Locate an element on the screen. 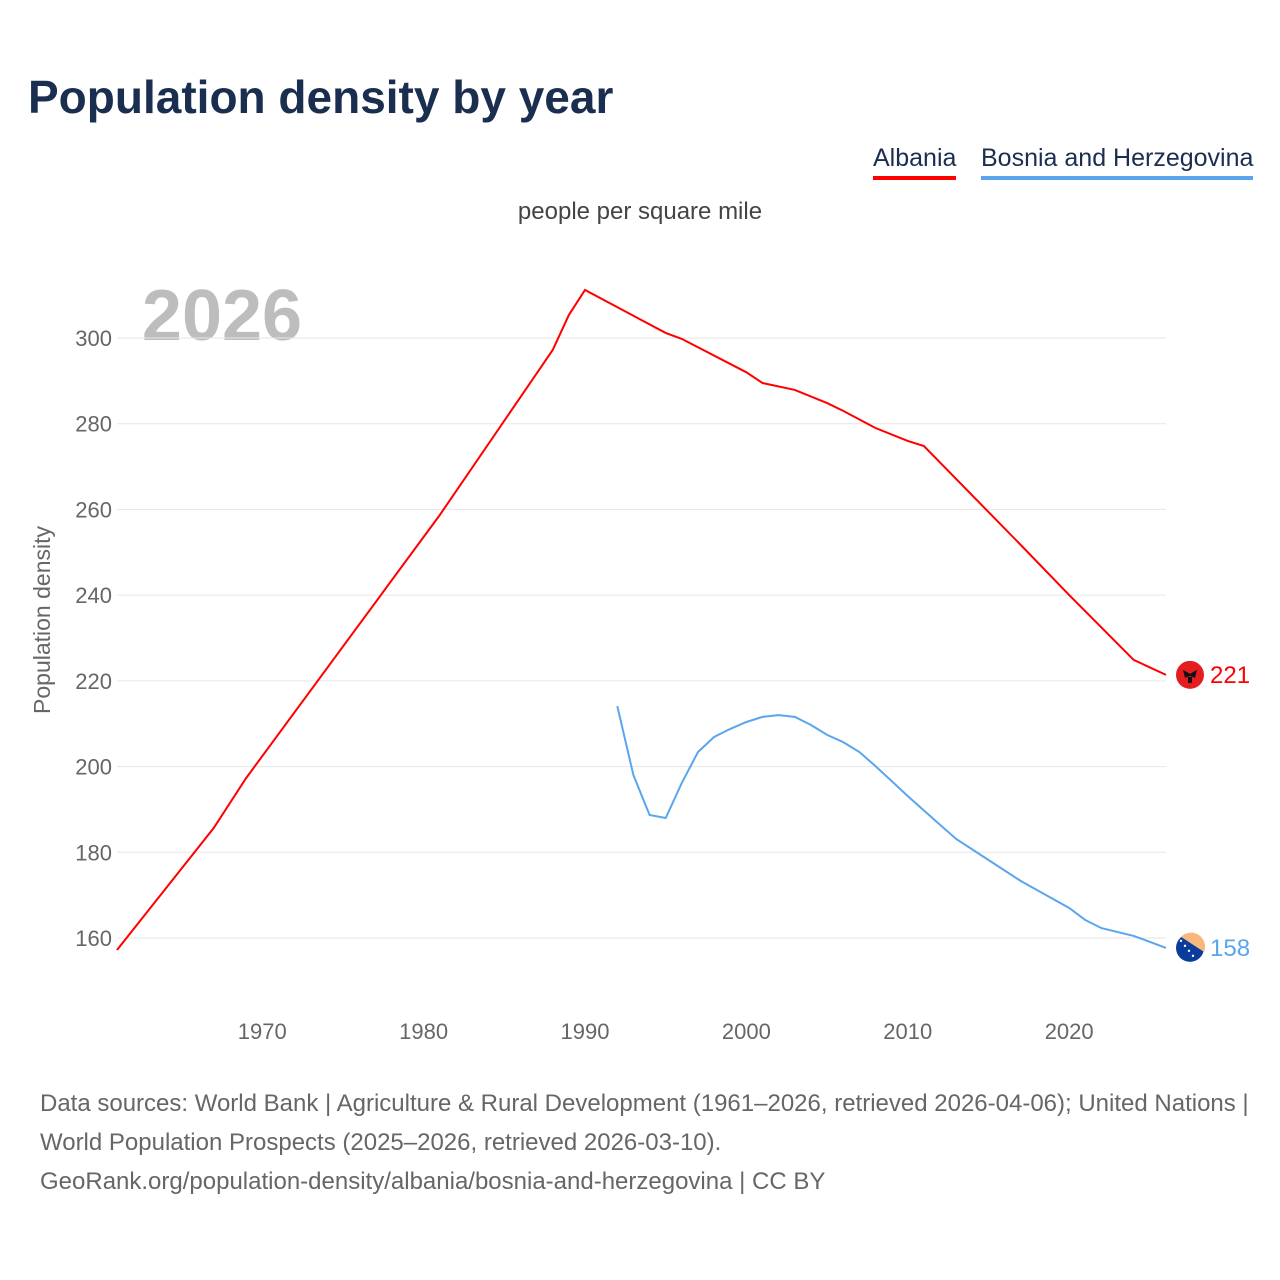 This screenshot has width=1280, height=1280. series-line-bosnia is located at coordinates (891, 827).